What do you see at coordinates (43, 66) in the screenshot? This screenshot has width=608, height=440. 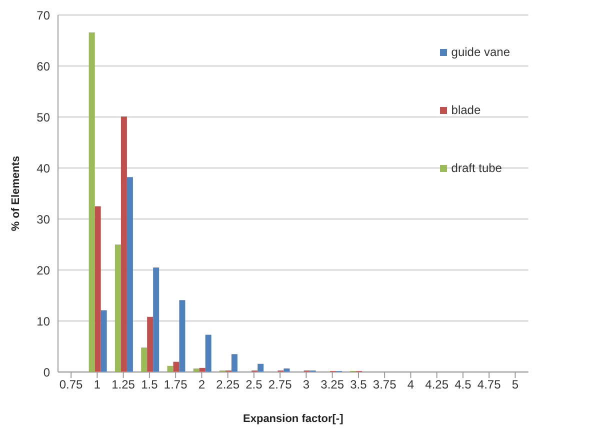 I see `y-tick-label: 60` at bounding box center [43, 66].